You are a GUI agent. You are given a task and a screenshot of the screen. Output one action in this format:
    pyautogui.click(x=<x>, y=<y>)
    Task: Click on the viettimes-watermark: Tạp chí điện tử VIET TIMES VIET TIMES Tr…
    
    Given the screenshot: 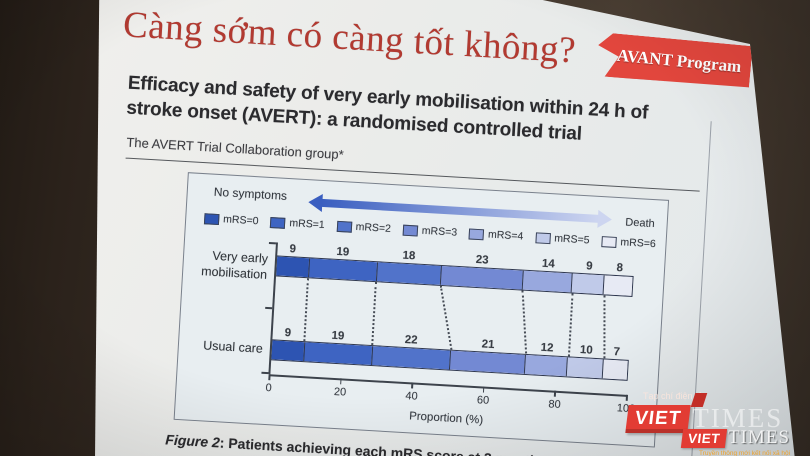 What is the action you would take?
    pyautogui.click(x=713, y=423)
    